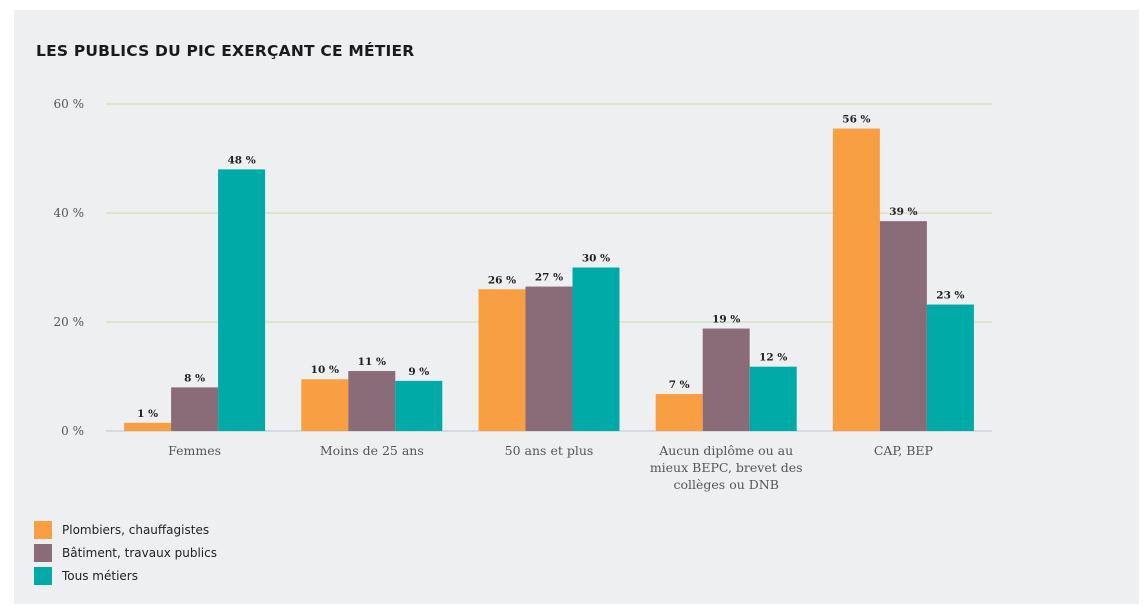  I want to click on data-label: 56 %, so click(856, 120).